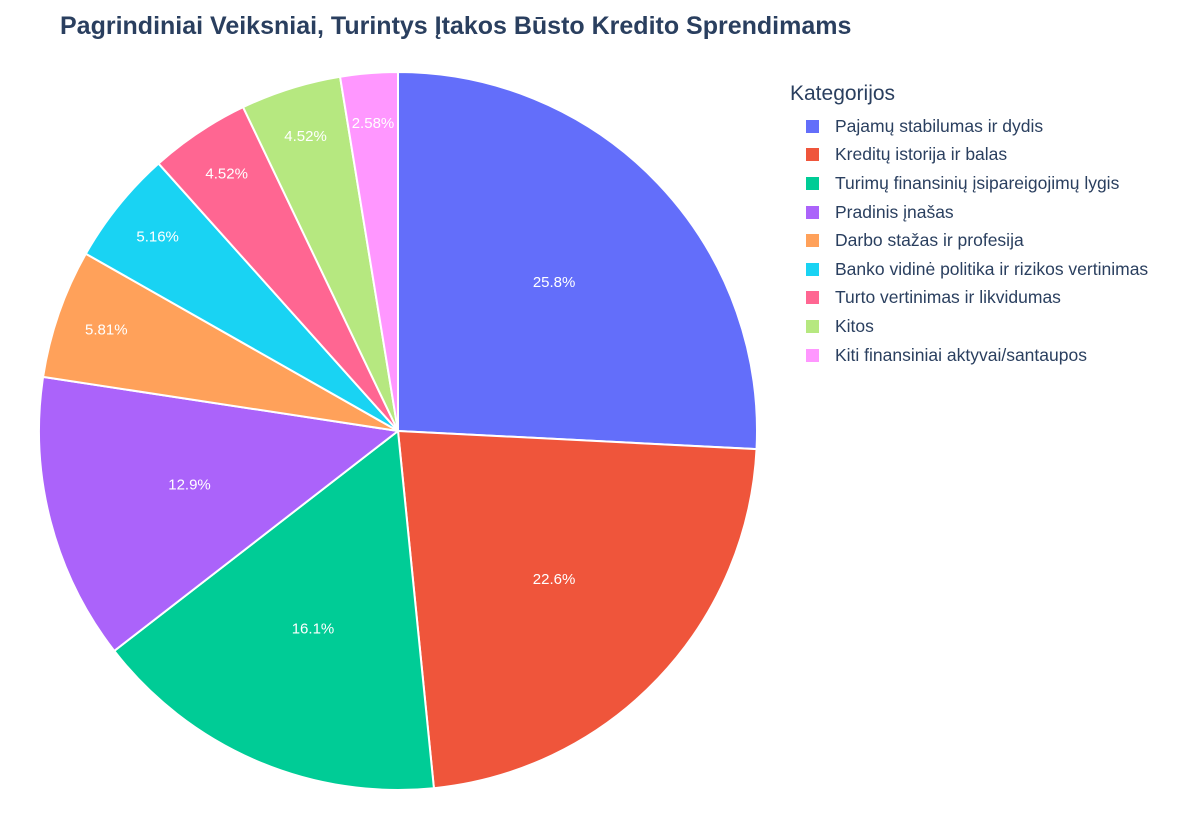 The height and width of the screenshot is (840, 1200). What do you see at coordinates (969, 326) in the screenshot?
I see `legend-item-8: Kitos` at bounding box center [969, 326].